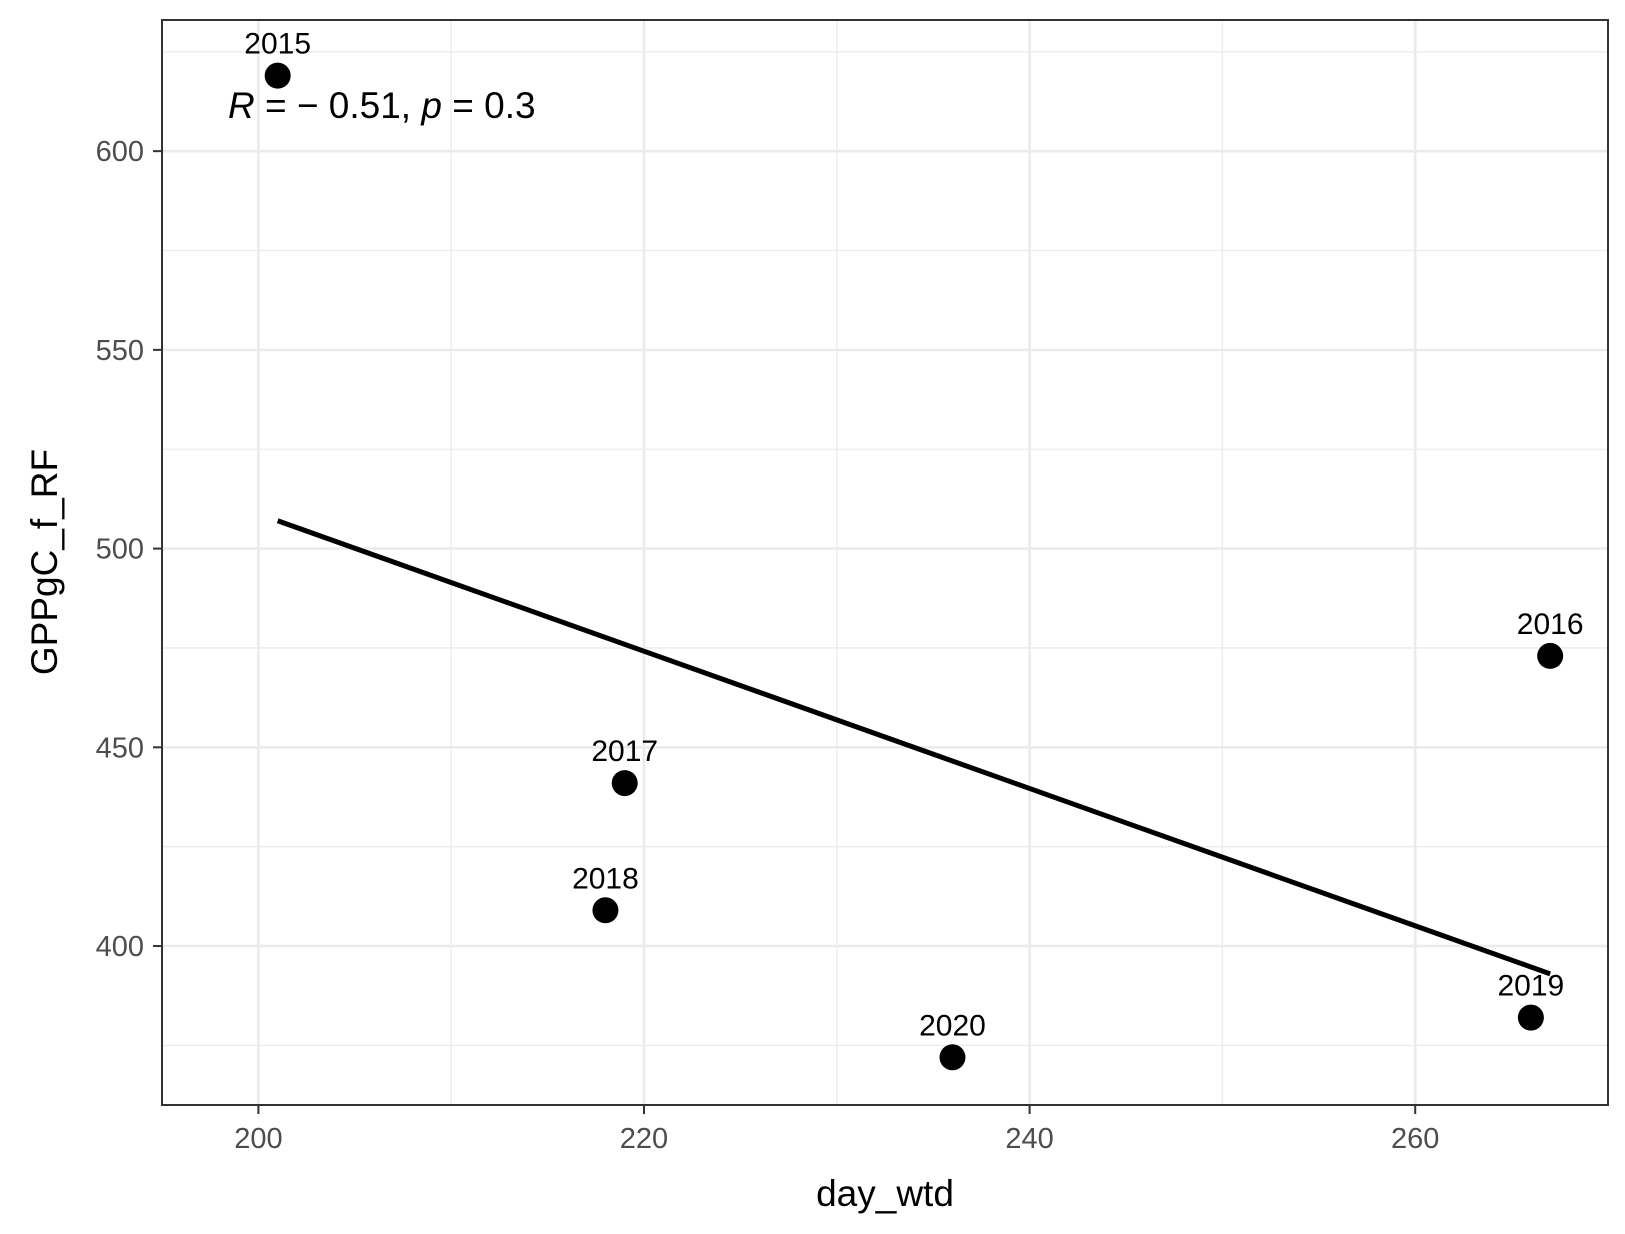 The width and height of the screenshot is (1625, 1234). Describe the element at coordinates (338, 105) in the screenshot. I see `annotation-r-value: = − 0.51,` at that location.